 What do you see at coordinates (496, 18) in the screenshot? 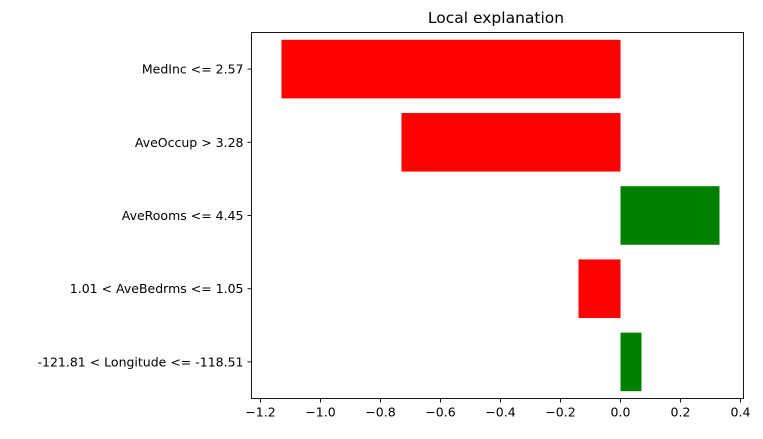
I see `chart-title: Local explanation` at bounding box center [496, 18].